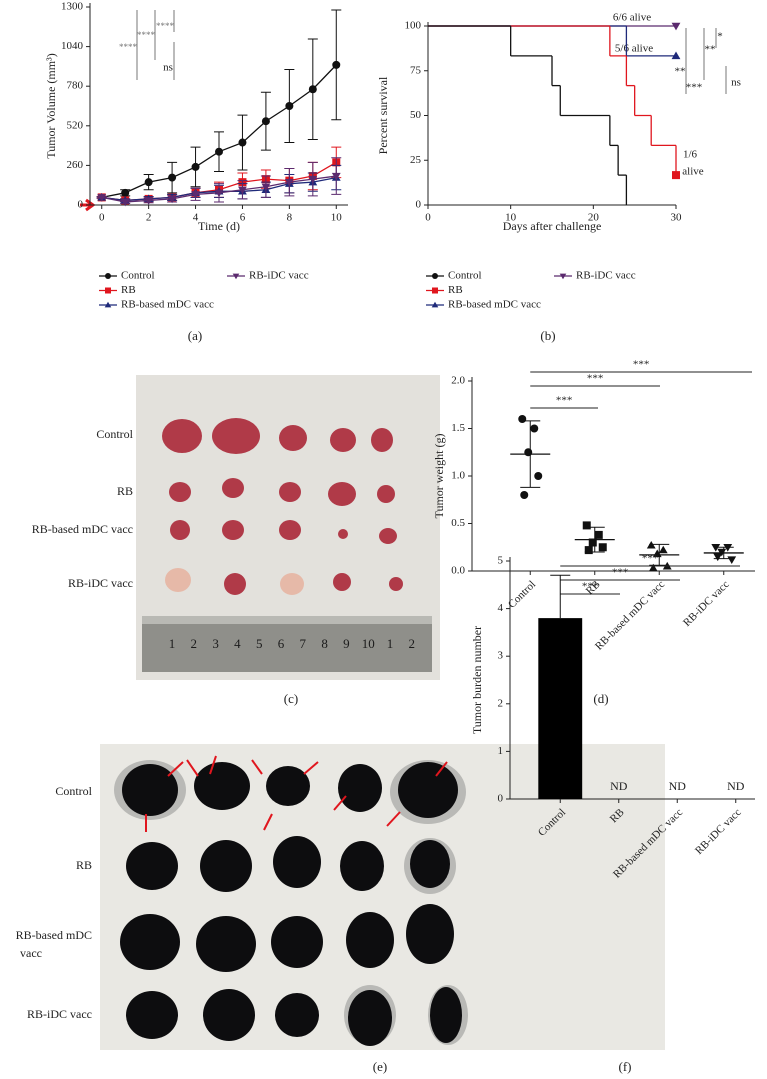 The image size is (767, 1079). What do you see at coordinates (560, 596) in the screenshot?
I see `error-bar` at bounding box center [560, 596].